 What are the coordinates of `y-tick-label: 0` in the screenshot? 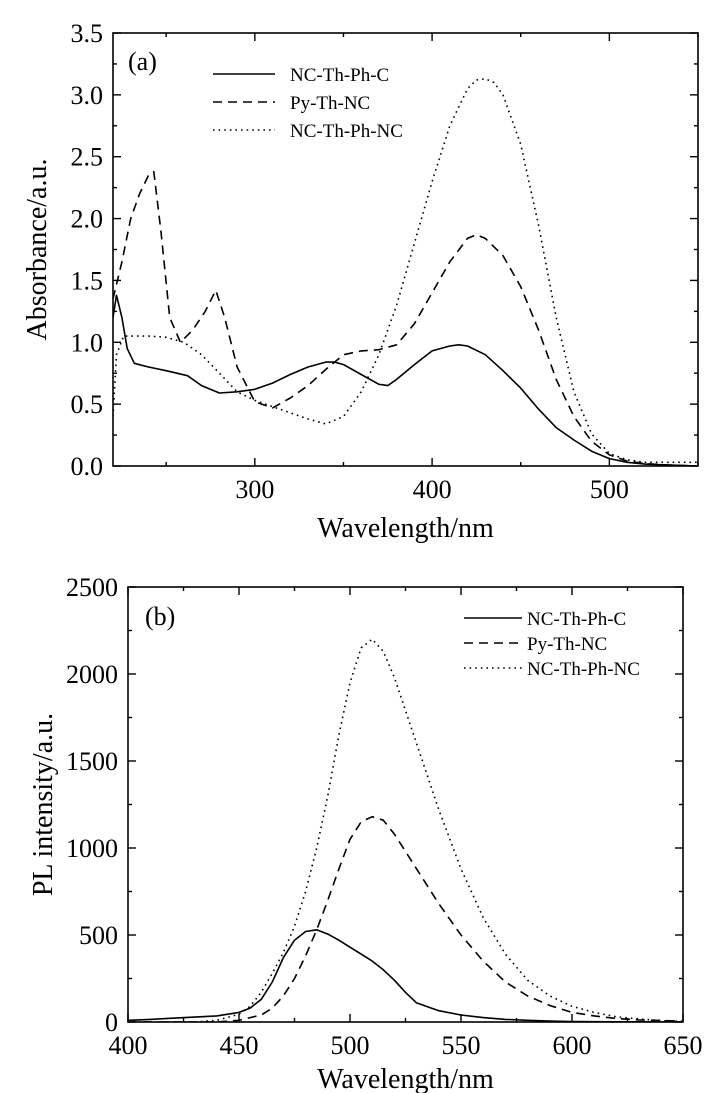 It's located at (111, 1022).